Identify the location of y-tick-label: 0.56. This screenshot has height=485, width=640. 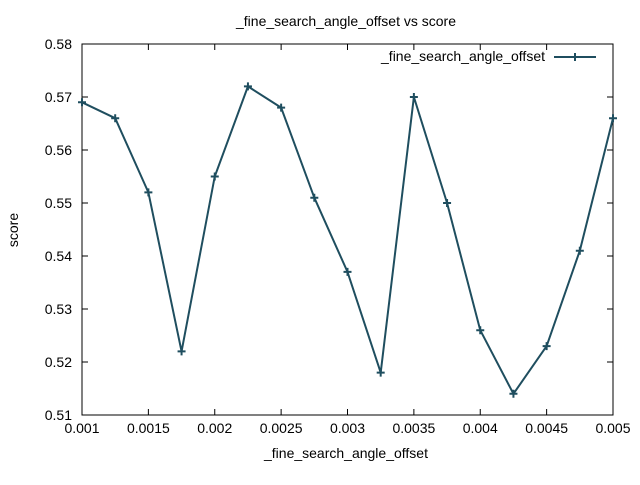
(58, 150).